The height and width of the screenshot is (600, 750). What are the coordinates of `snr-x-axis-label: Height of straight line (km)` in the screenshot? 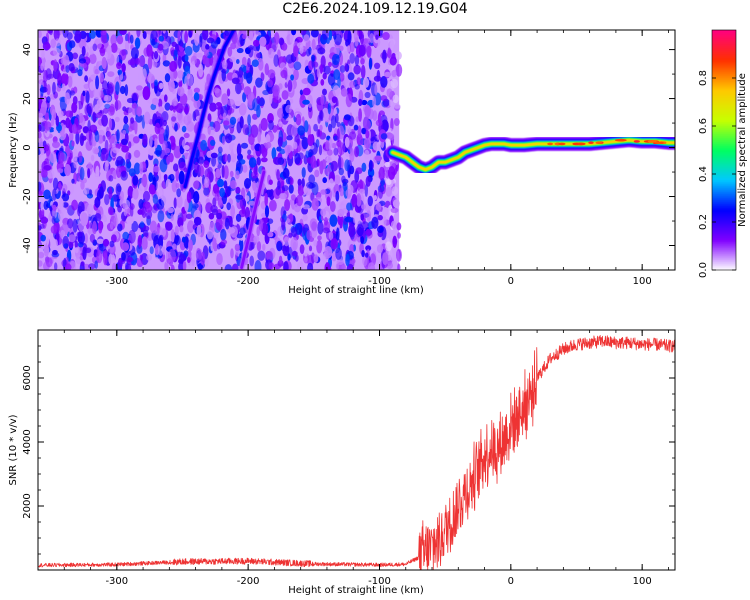 It's located at (356, 590).